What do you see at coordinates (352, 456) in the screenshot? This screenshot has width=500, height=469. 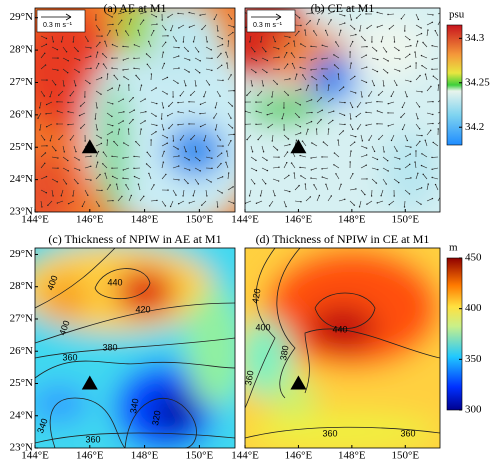 I see `x-tick-label: 148°E` at bounding box center [352, 456].